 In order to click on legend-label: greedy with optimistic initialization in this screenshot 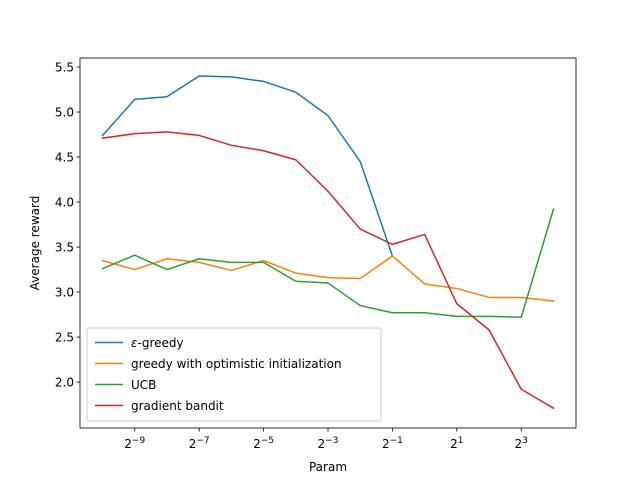, I will do `click(236, 364)`.